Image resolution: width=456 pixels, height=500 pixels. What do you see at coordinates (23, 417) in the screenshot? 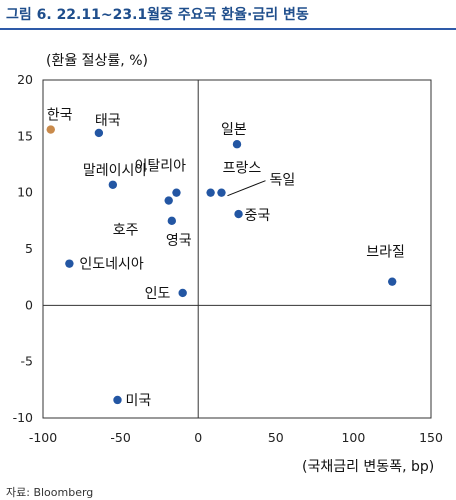
I see `y-tick-label: -10` at bounding box center [23, 417].